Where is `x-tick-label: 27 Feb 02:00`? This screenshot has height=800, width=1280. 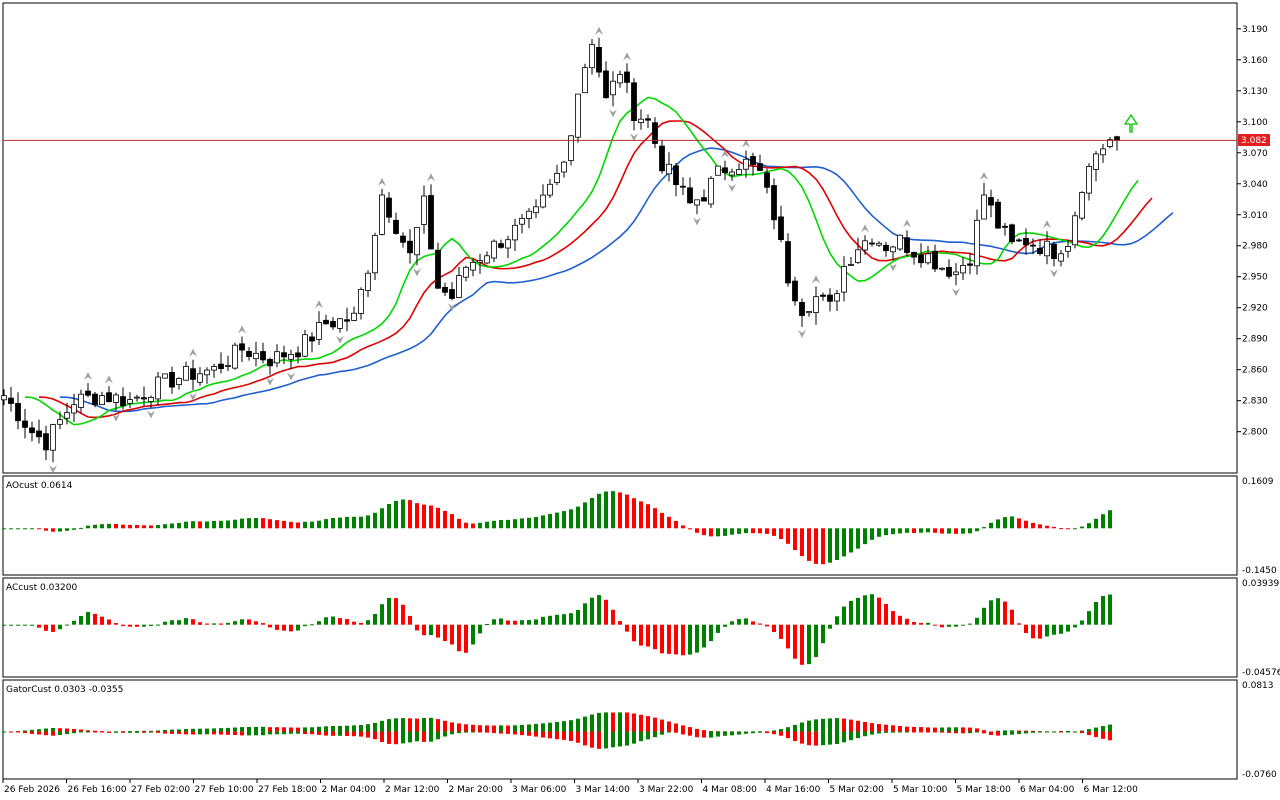 x-tick-label: 27 Feb 02:00 is located at coordinates (160, 790).